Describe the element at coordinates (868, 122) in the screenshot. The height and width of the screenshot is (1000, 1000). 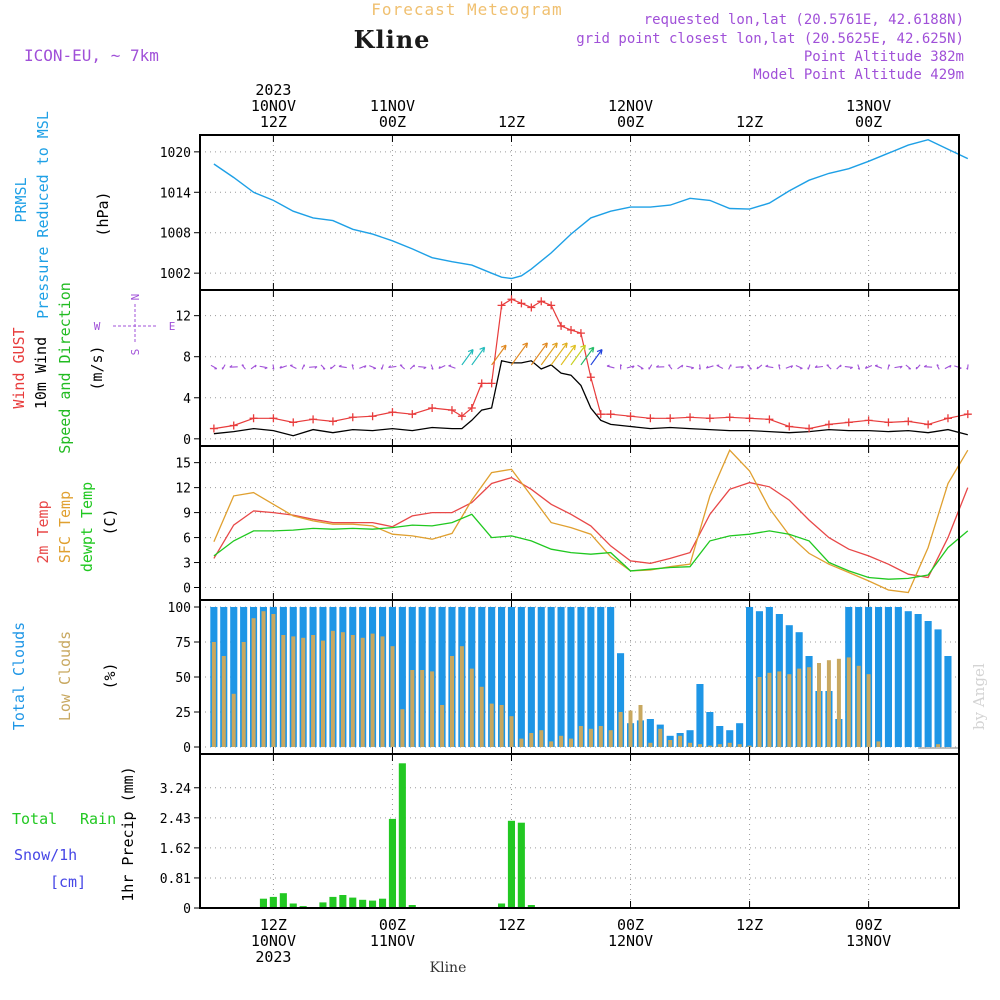
I see `top-time-label: 00Z` at that location.